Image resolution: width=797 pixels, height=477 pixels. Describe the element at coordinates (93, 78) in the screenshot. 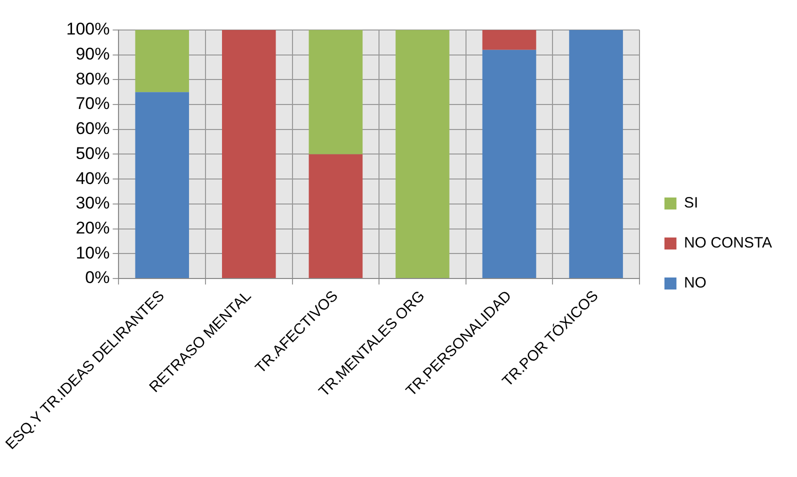

I see `y-tick-label: 80%` at that location.